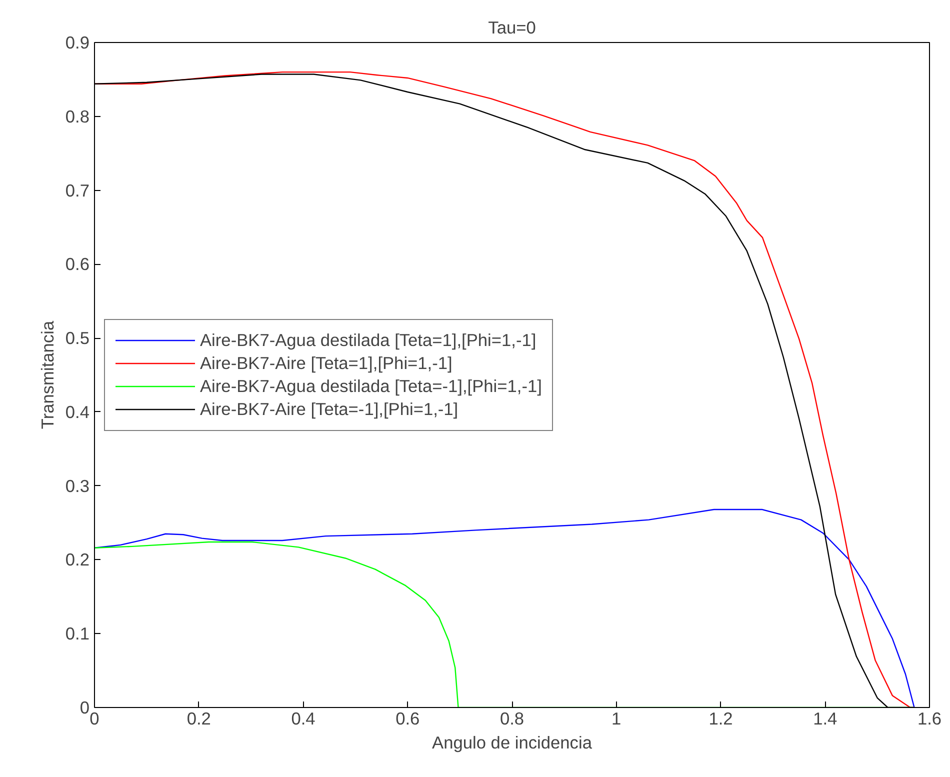 The width and height of the screenshot is (950, 777). Describe the element at coordinates (77, 486) in the screenshot. I see `y-tick-label: 0.3` at that location.